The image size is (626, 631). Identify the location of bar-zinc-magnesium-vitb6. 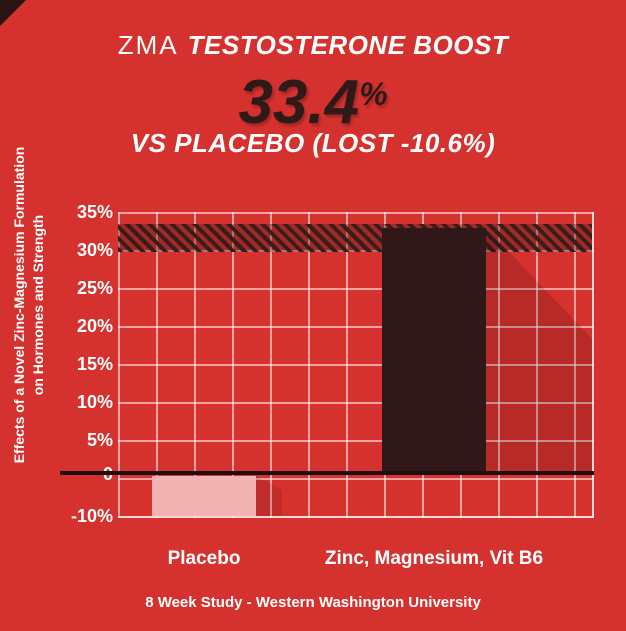
(434, 351).